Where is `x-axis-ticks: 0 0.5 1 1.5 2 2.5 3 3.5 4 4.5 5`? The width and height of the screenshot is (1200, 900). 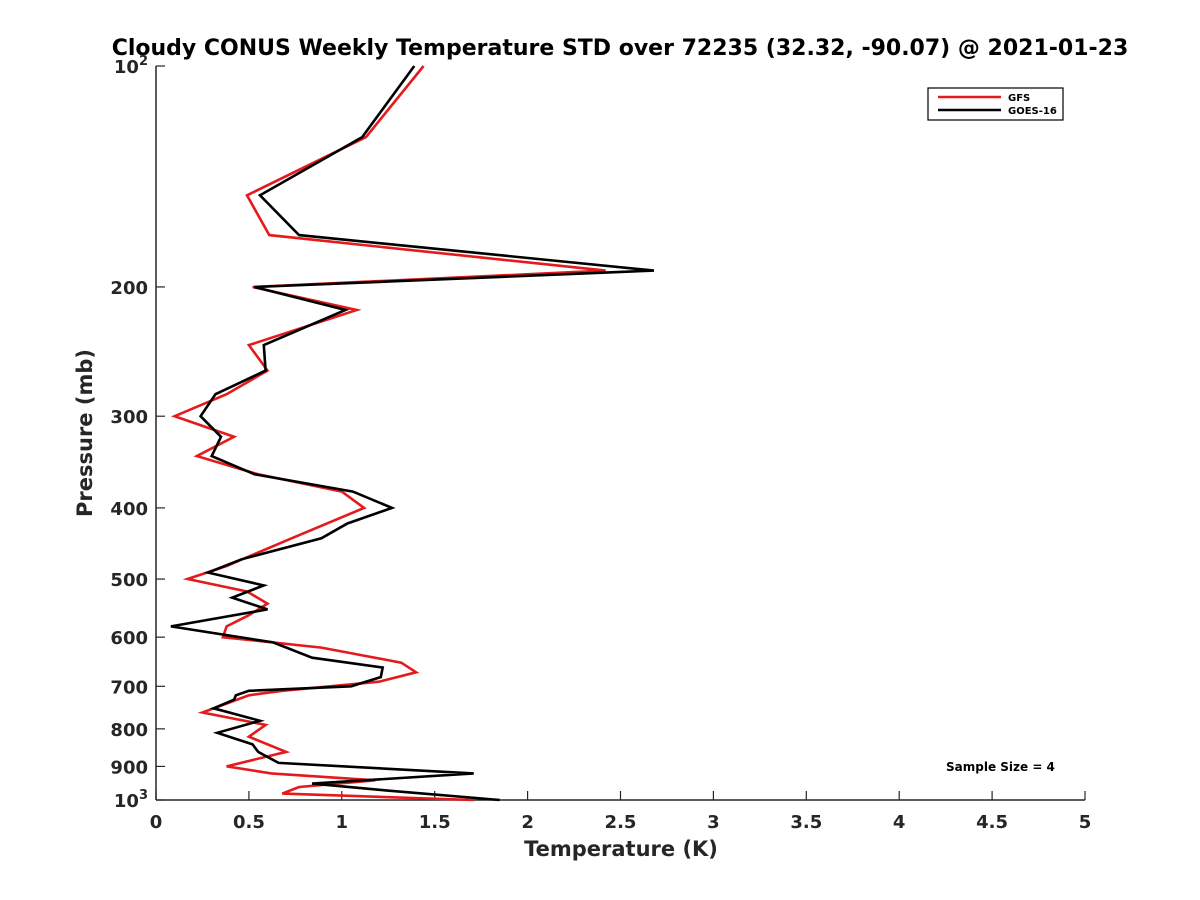 x-axis-ticks: 0 0.5 1 1.5 2 2.5 3 3.5 4 4.5 5 is located at coordinates (621, 812).